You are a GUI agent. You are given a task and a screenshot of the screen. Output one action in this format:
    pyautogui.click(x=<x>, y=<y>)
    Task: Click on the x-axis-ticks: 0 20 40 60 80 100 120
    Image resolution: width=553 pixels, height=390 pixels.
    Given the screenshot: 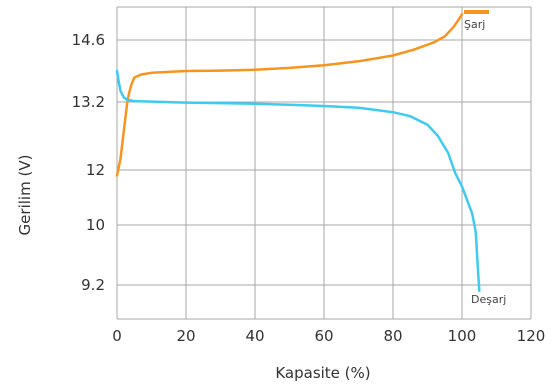 What is the action you would take?
    pyautogui.click(x=328, y=336)
    